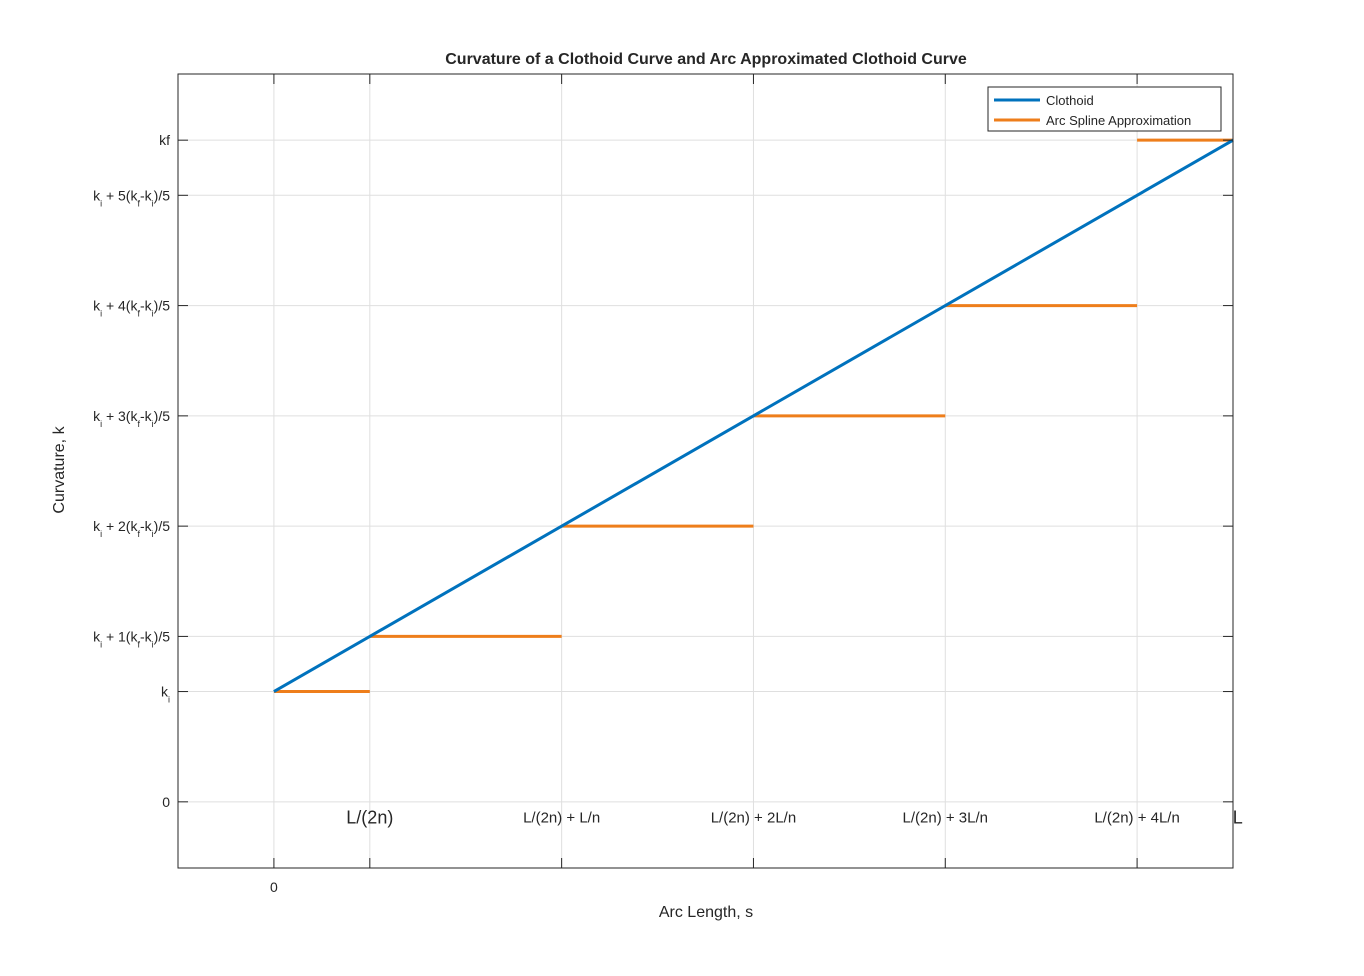 The image size is (1364, 976). I want to click on annotation-label: L/(2n) + 3L/n, so click(945, 818).